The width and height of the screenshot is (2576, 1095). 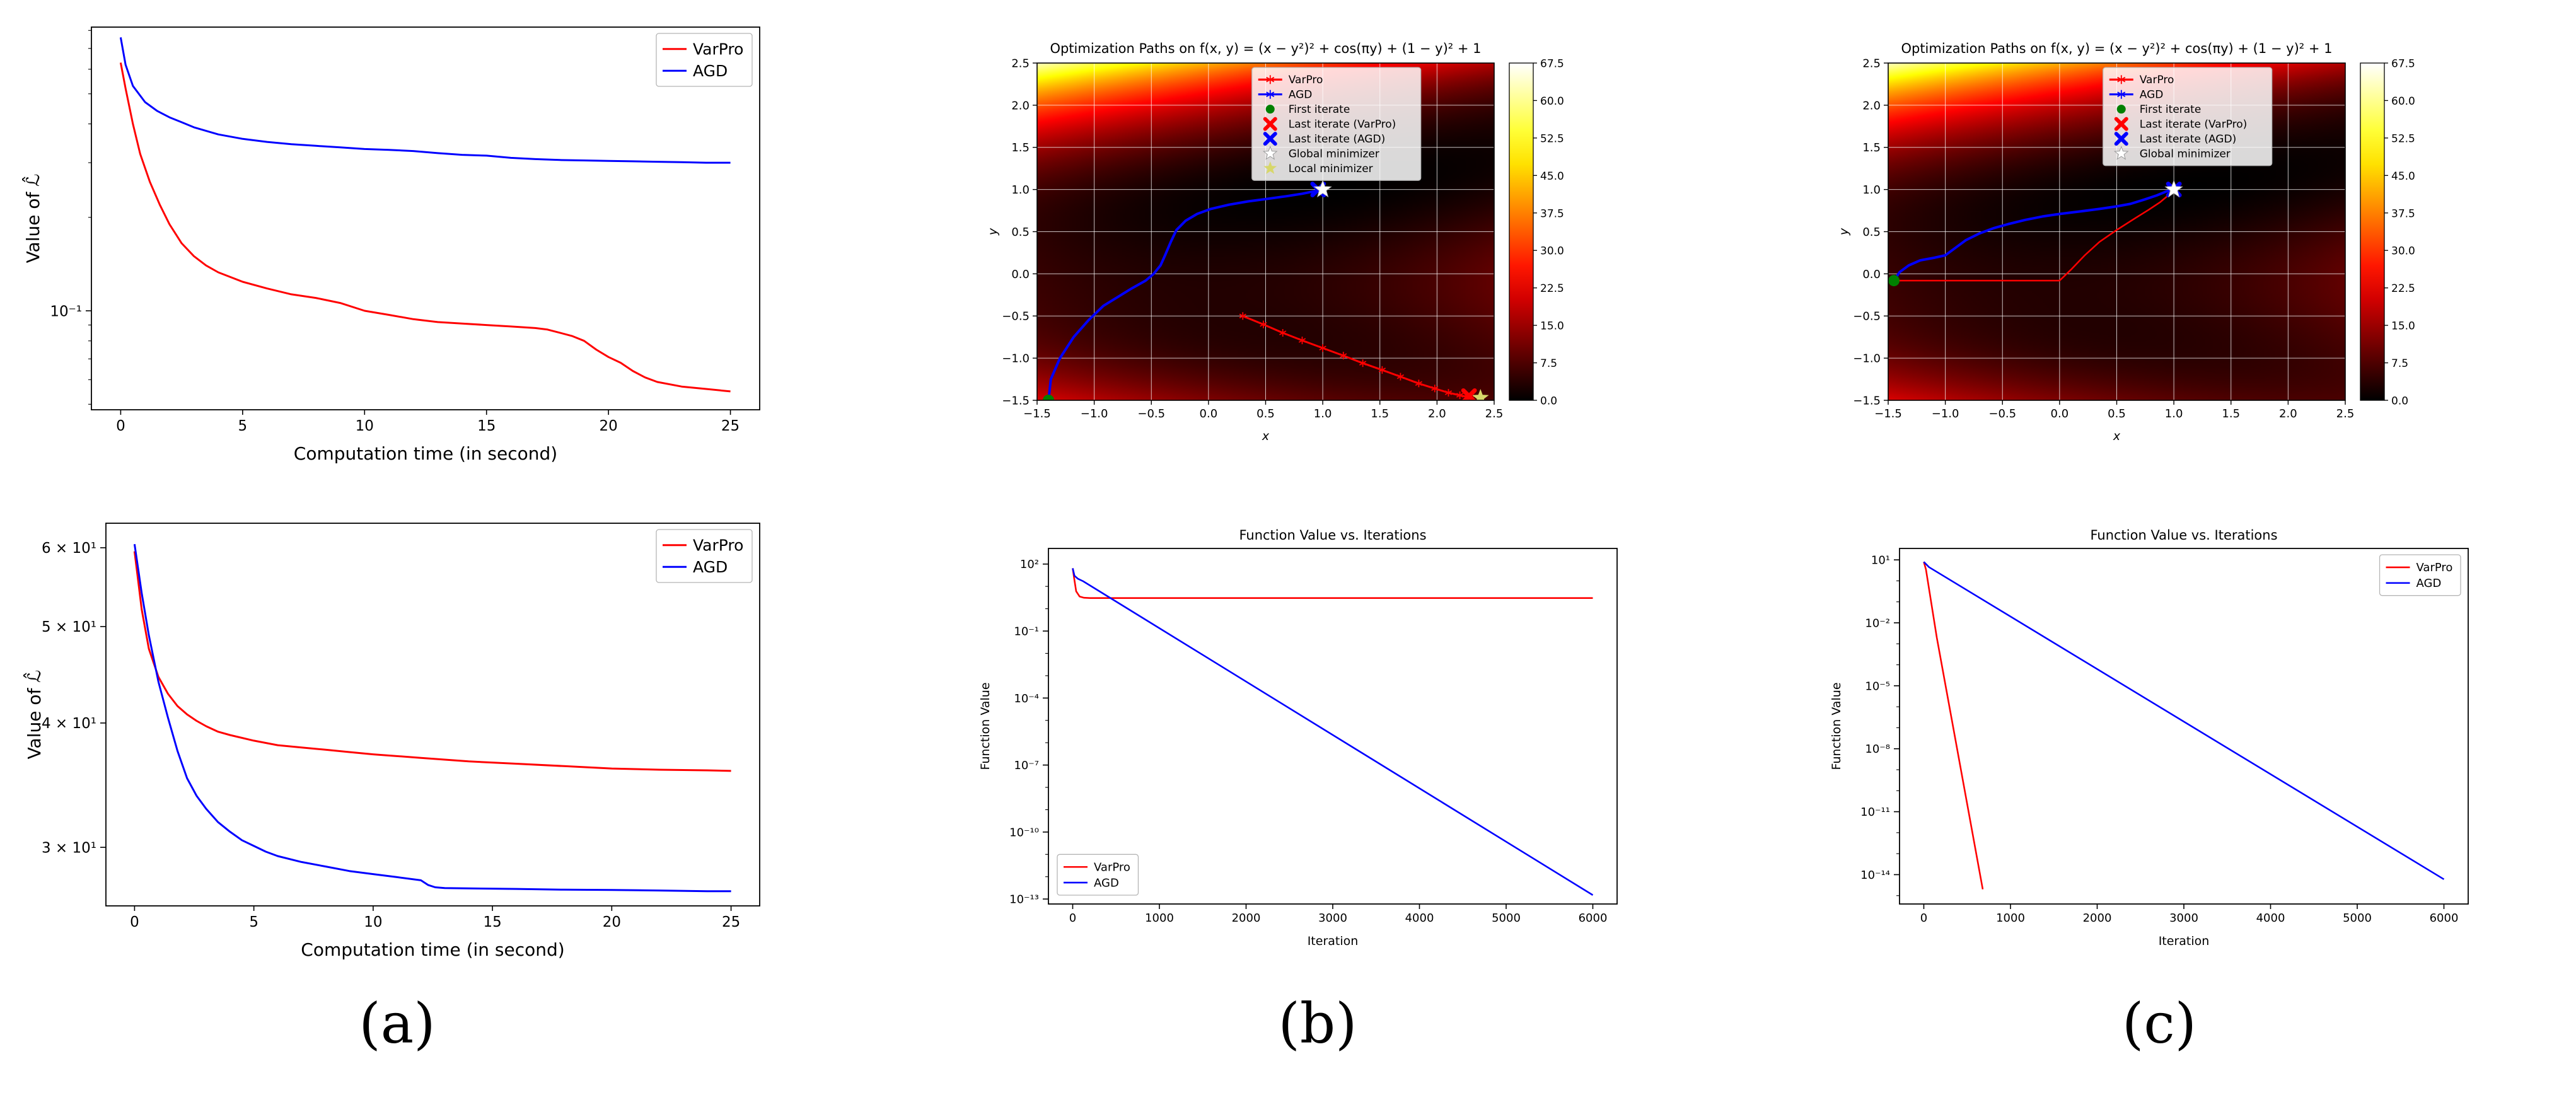 I want to click on svg-text: 10⁻¹¹, so click(x=1875, y=812).